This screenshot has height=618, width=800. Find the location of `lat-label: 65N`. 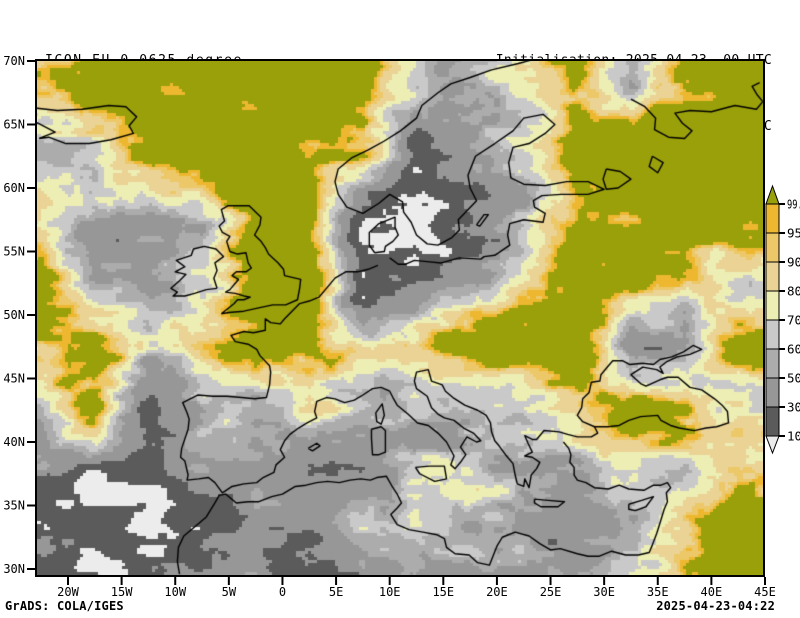

lat-label: 65N is located at coordinates (14, 125).